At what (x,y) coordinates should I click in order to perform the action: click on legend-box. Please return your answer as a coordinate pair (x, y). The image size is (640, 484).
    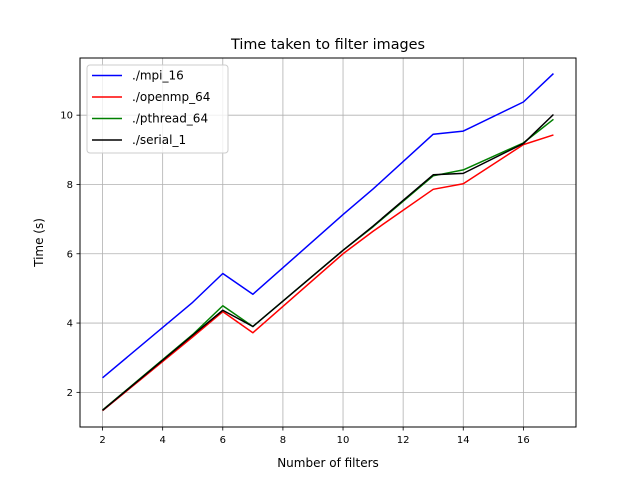
    Looking at the image, I should click on (157, 109).